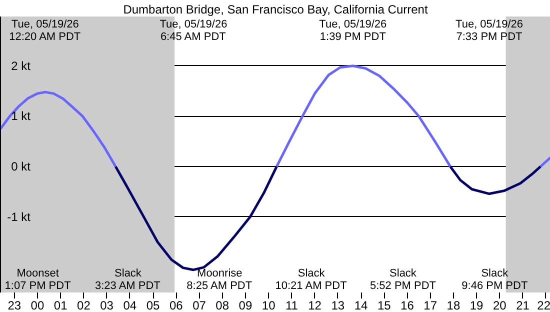 Image resolution: width=550 pixels, height=312 pixels. I want to click on x-tick-label: 00, so click(37, 305).